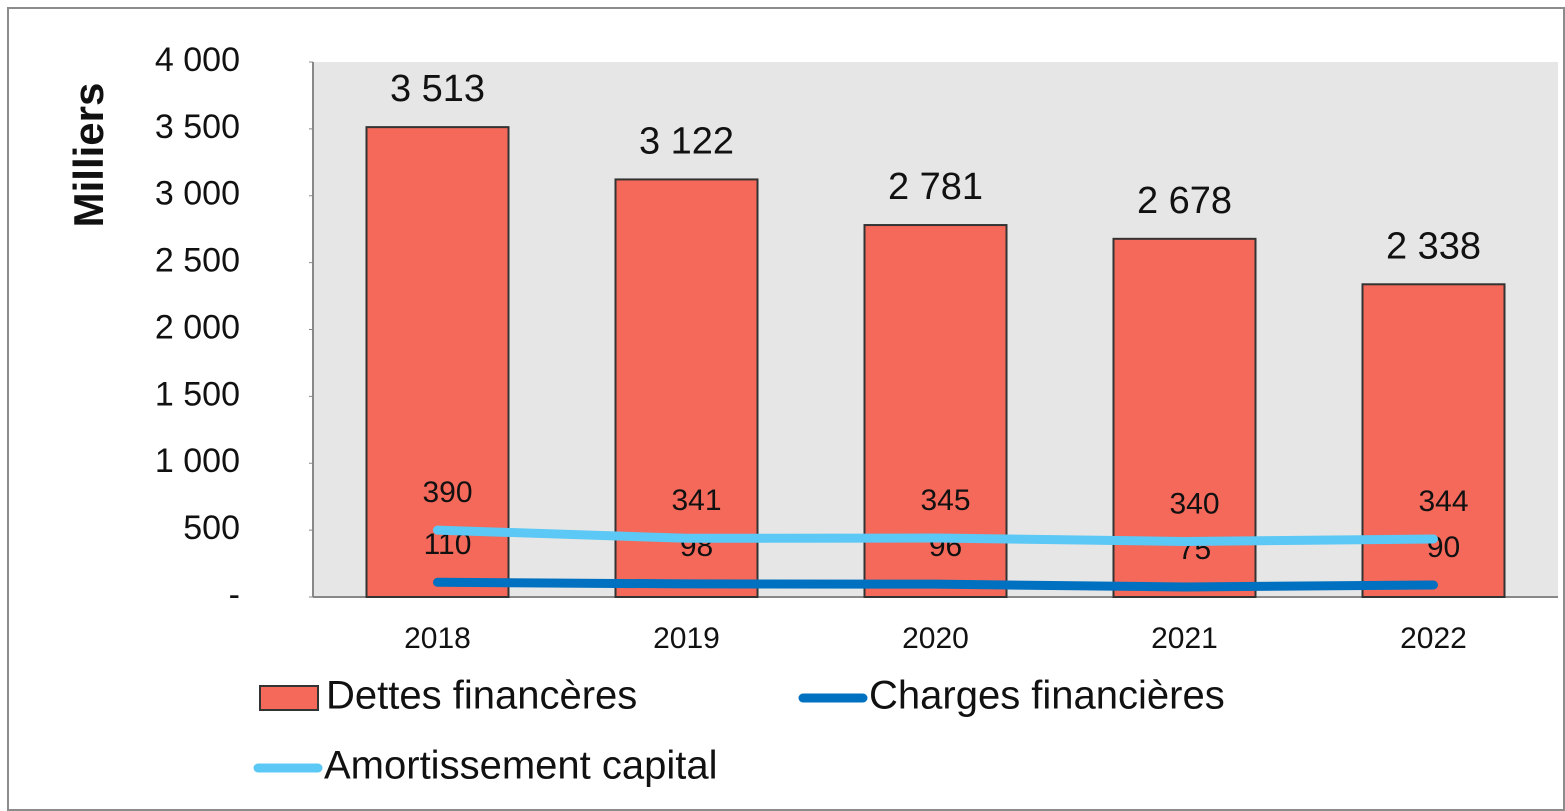 The width and height of the screenshot is (1565, 811). Describe the element at coordinates (1443, 501) in the screenshot. I see `line-value-label: 344` at that location.